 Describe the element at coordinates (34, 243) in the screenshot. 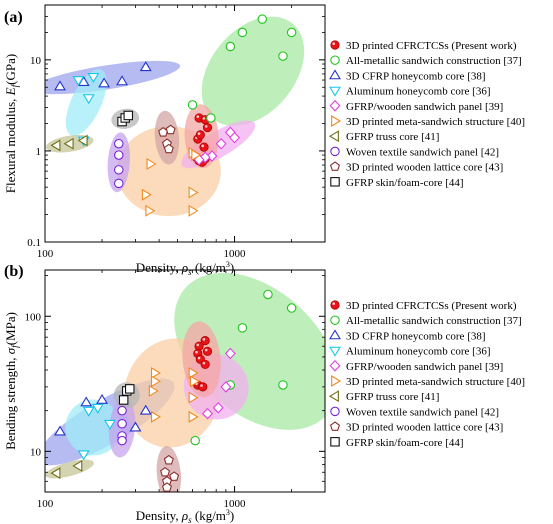

I see `y-tick-label: 0.1` at that location.